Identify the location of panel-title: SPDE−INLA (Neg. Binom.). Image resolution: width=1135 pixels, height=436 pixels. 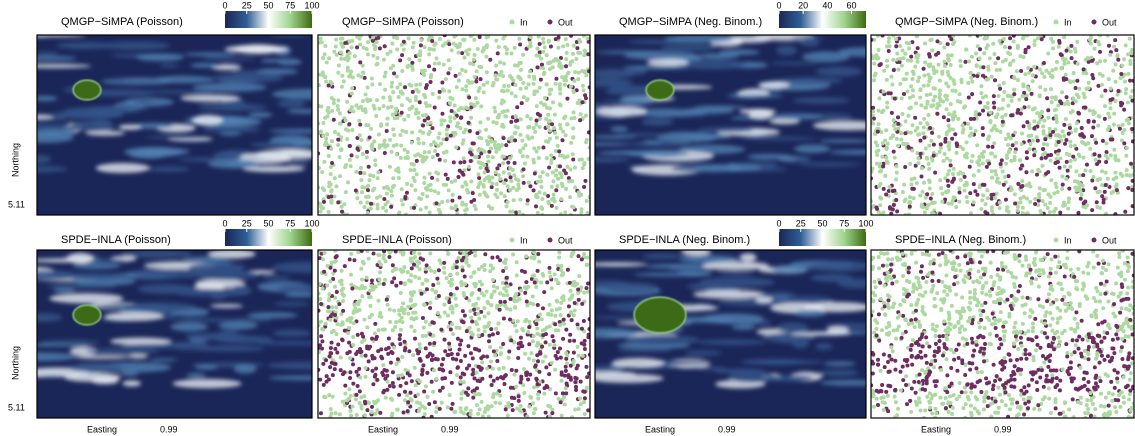
(684, 240).